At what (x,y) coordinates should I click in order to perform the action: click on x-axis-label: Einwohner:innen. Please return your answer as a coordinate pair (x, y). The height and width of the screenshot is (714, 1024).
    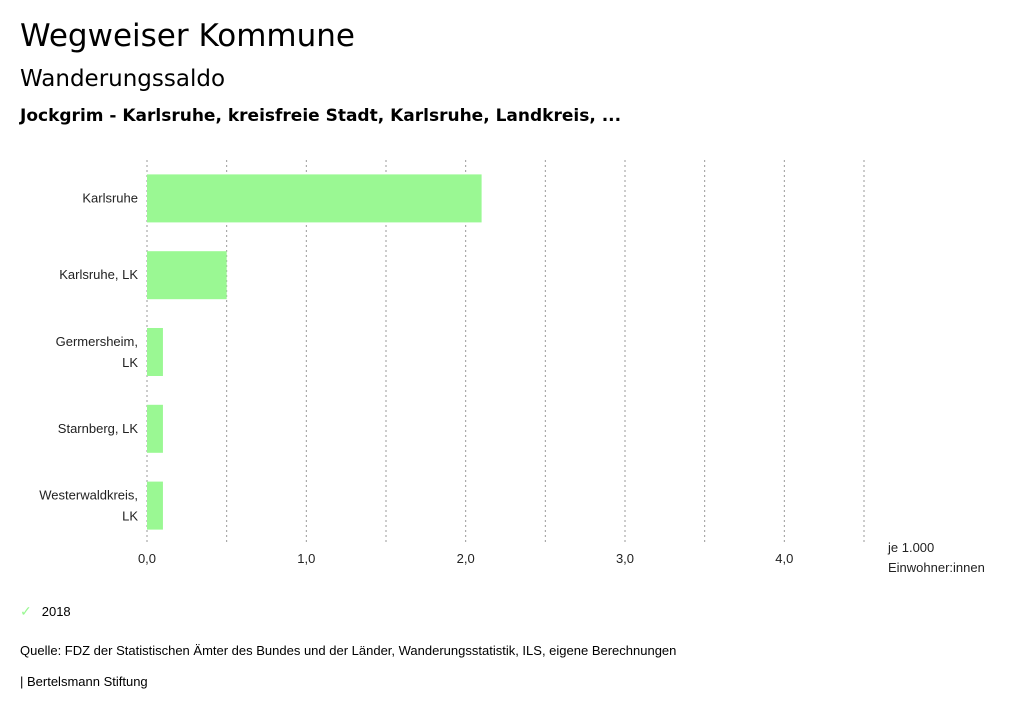
    Looking at the image, I should click on (936, 567).